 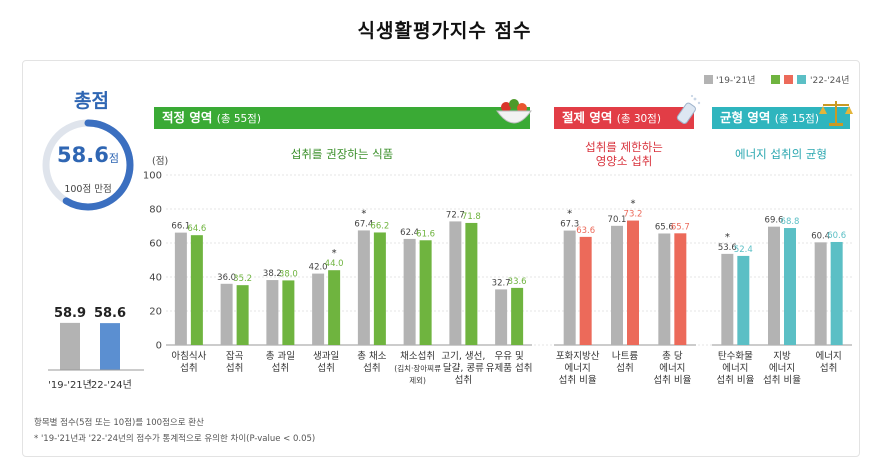 What do you see at coordinates (829, 356) in the screenshot?
I see `category-label-13: 에너지` at bounding box center [829, 356].